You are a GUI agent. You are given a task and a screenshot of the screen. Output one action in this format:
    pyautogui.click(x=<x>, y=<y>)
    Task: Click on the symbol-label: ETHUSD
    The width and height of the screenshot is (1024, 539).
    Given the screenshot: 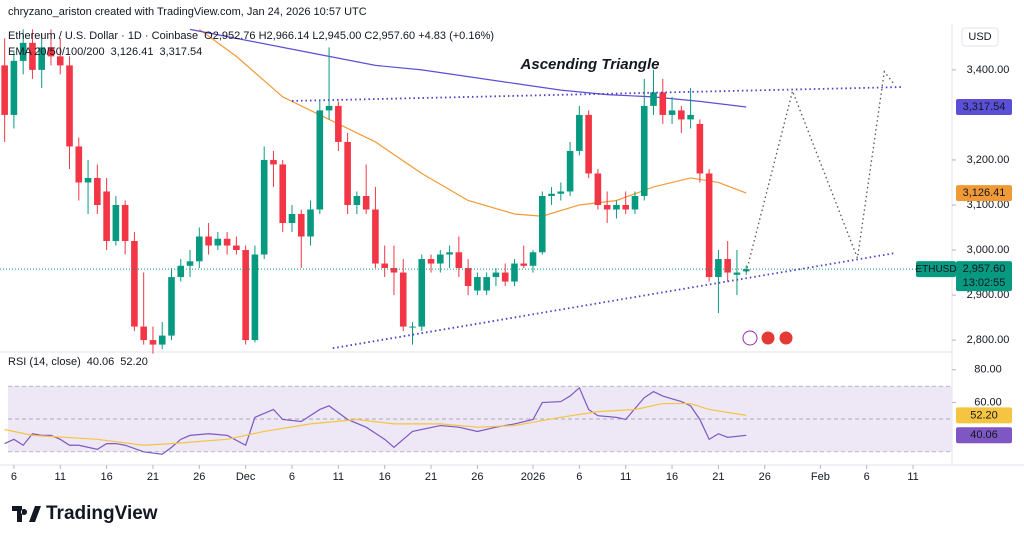 What is the action you would take?
    pyautogui.click(x=935, y=269)
    